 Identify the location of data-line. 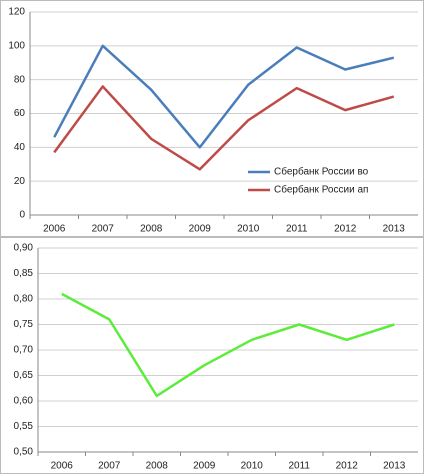
(224, 128).